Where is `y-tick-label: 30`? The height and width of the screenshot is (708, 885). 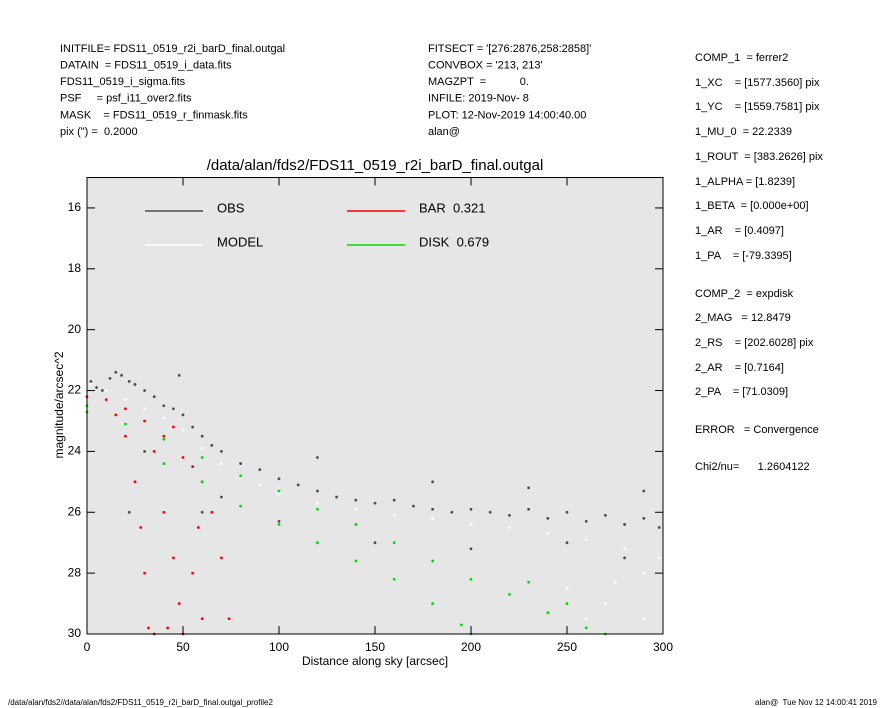 y-tick-label: 30 is located at coordinates (75, 633).